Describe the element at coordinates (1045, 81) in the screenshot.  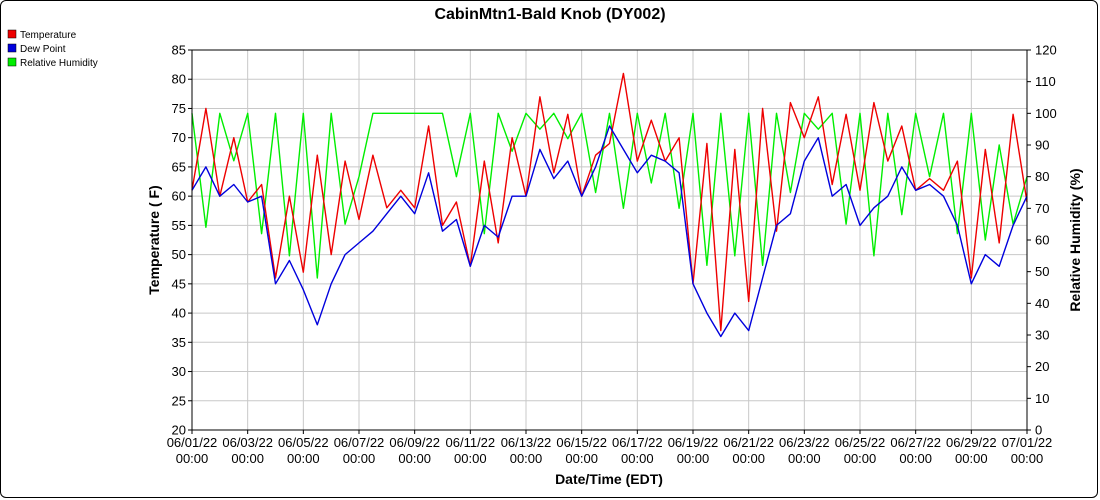
I see `y2-tick-label: 110` at that location.